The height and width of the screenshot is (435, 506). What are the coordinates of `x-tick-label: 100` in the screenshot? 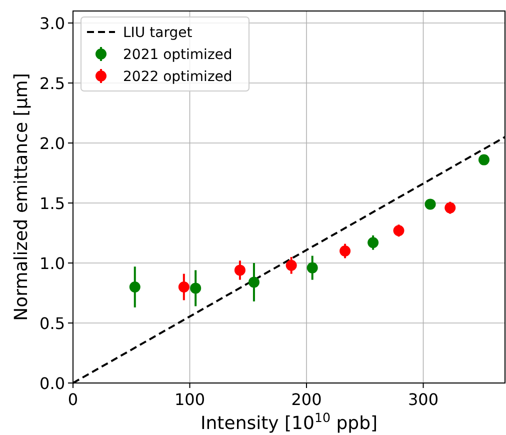 It's located at (190, 399).